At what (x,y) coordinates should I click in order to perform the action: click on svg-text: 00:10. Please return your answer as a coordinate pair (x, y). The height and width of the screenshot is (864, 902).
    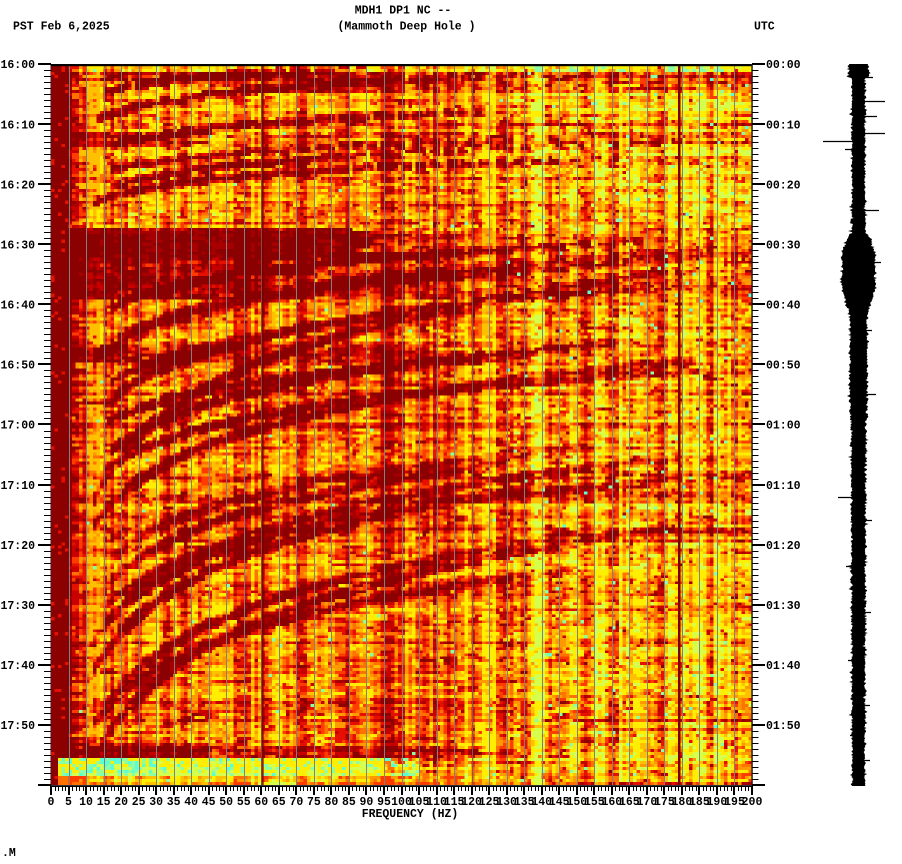
    Looking at the image, I should click on (783, 125).